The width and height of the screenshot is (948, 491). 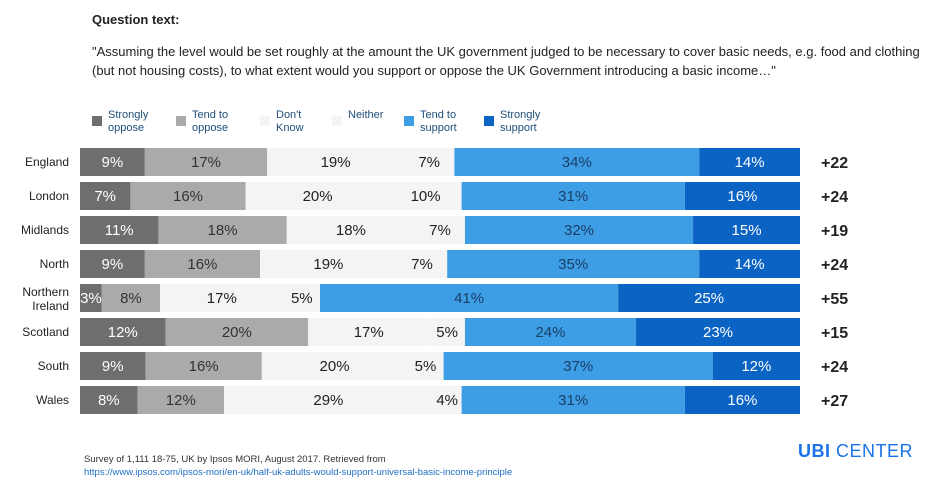 I want to click on data-label-northern-ireland-strongly-support: 25%, so click(x=709, y=298).